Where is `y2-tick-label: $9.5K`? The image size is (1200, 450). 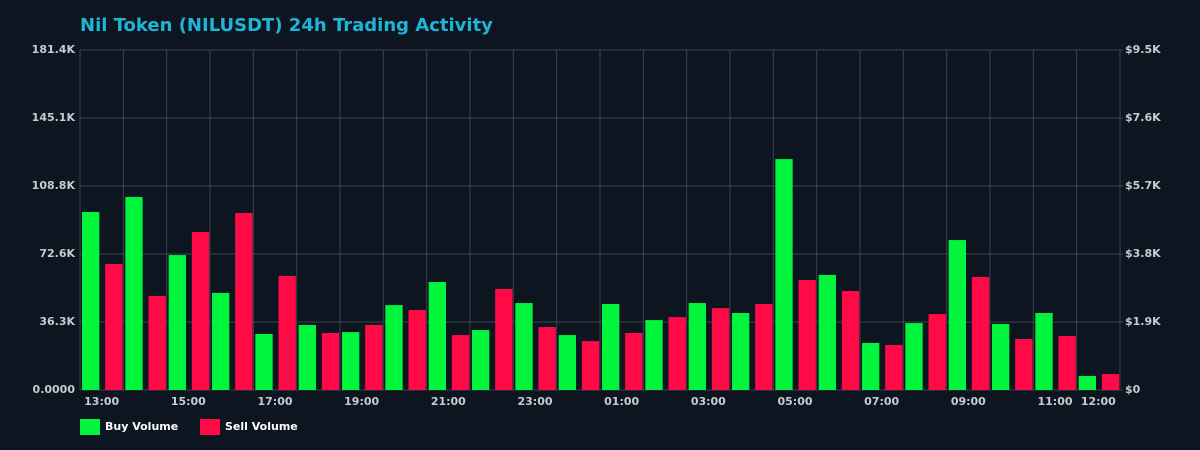 y2-tick-label: $9.5K is located at coordinates (1143, 49).